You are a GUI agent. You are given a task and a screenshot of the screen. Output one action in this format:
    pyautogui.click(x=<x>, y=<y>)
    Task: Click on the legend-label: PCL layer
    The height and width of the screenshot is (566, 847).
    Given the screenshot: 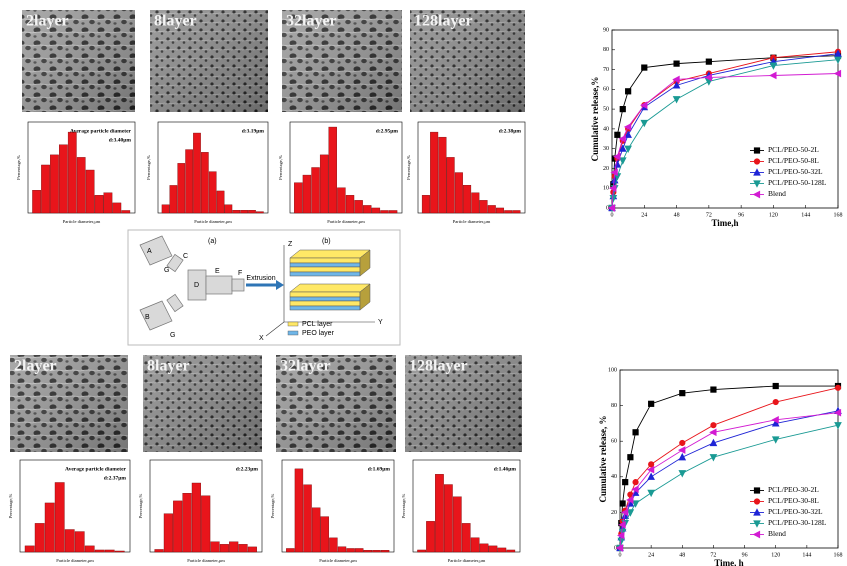 What is the action you would take?
    pyautogui.click(x=317, y=324)
    